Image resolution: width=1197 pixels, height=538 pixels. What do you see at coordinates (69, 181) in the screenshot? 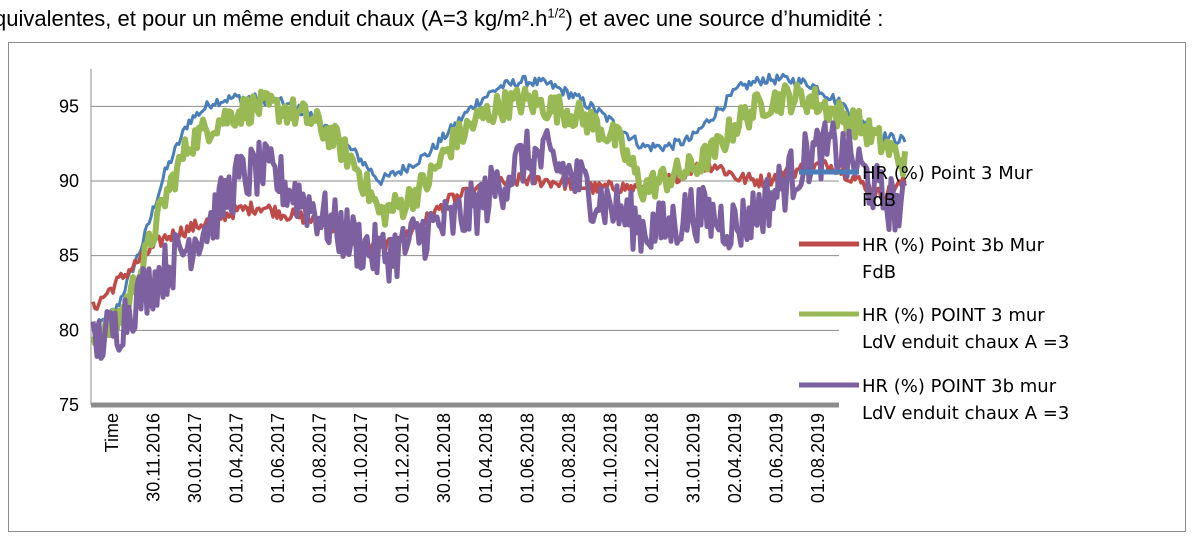
I see `y-tick-label: 90` at bounding box center [69, 181].